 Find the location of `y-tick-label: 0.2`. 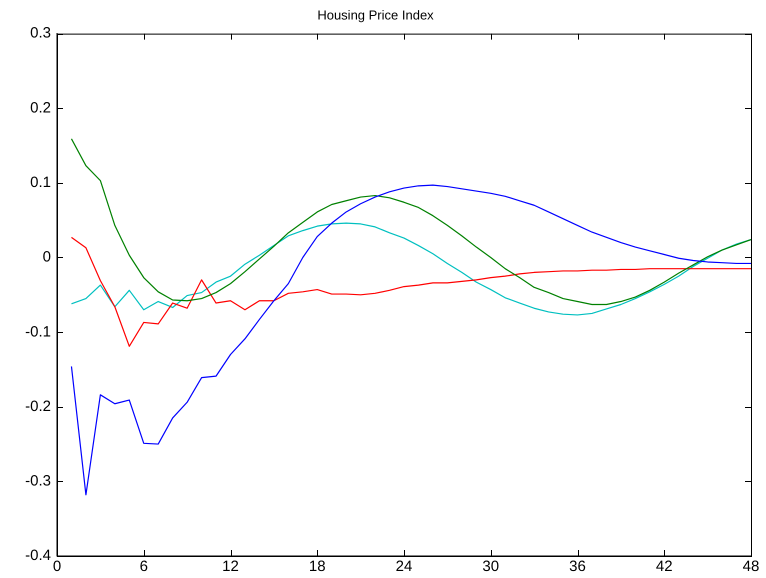

y-tick-label: 0.2 is located at coordinates (40, 107).